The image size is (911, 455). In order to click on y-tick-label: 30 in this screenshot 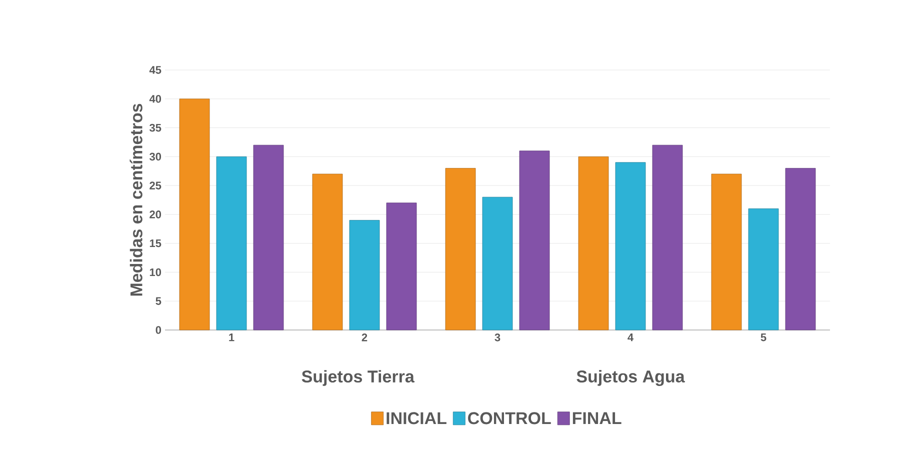, I will do `click(155, 156)`.